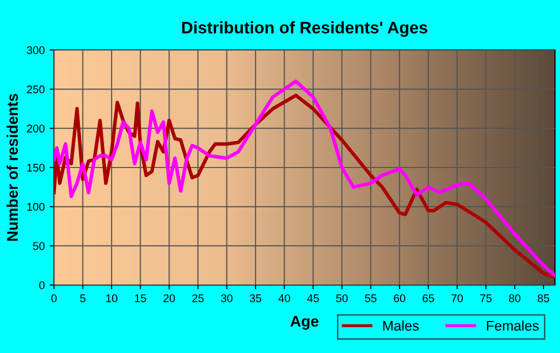  Describe the element at coordinates (342, 298) in the screenshot. I see `x-tick-label: 50` at that location.